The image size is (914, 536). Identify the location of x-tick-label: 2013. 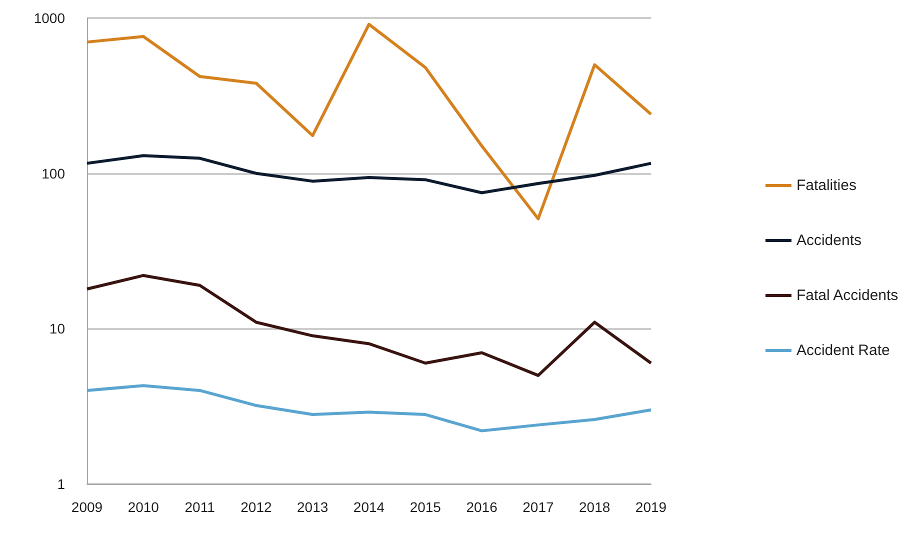
(312, 507).